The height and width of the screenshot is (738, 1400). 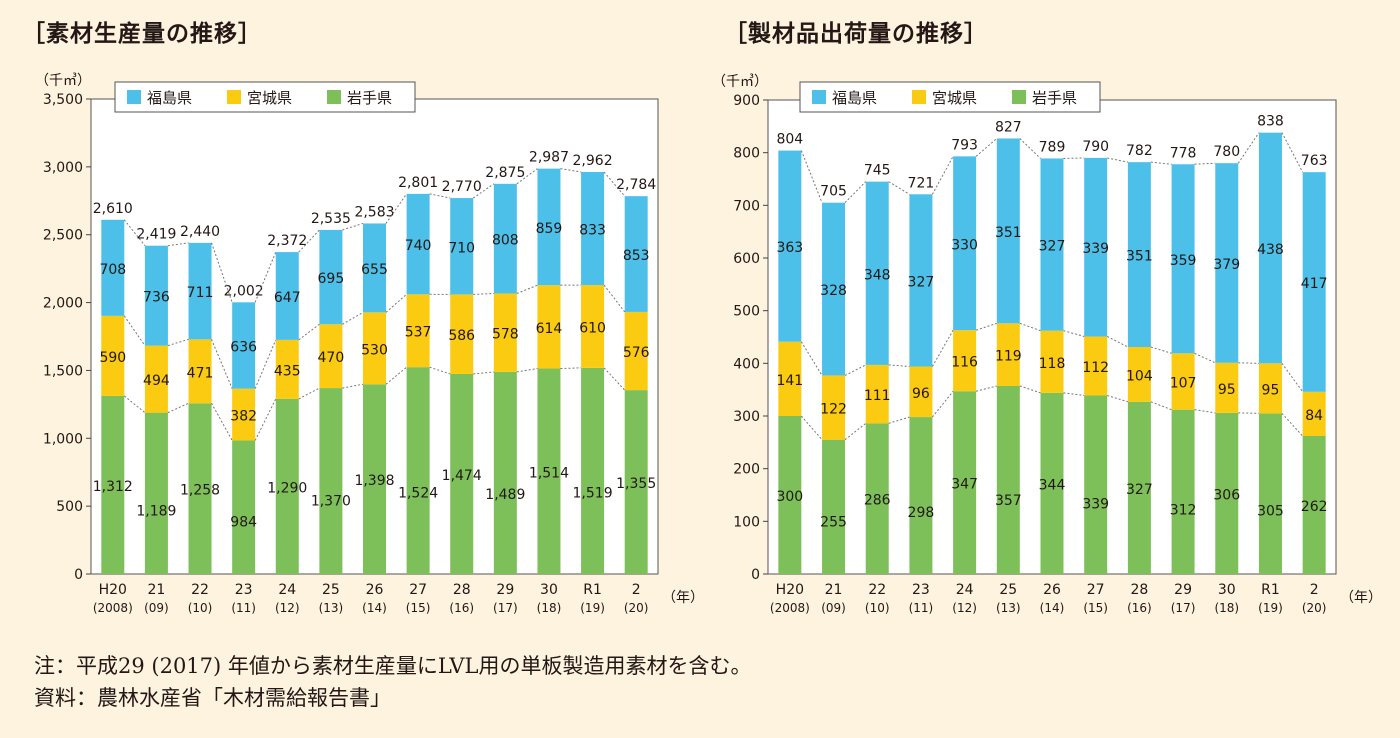 I want to click on right-total-label: 705, so click(x=833, y=192).